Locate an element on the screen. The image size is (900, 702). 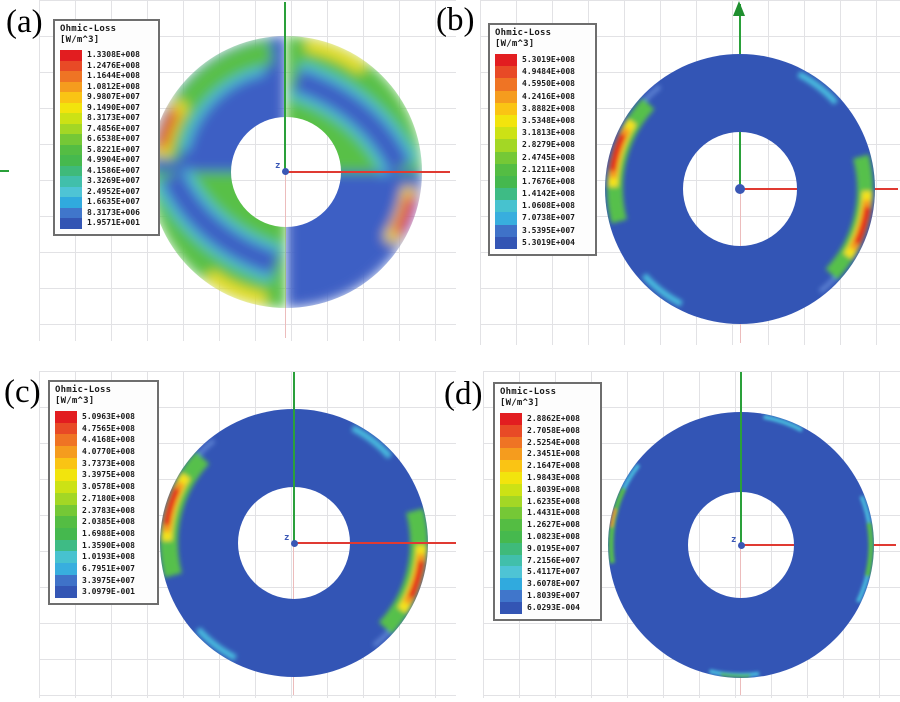
legend-value: 4.1586E+007 is located at coordinates (113, 170).